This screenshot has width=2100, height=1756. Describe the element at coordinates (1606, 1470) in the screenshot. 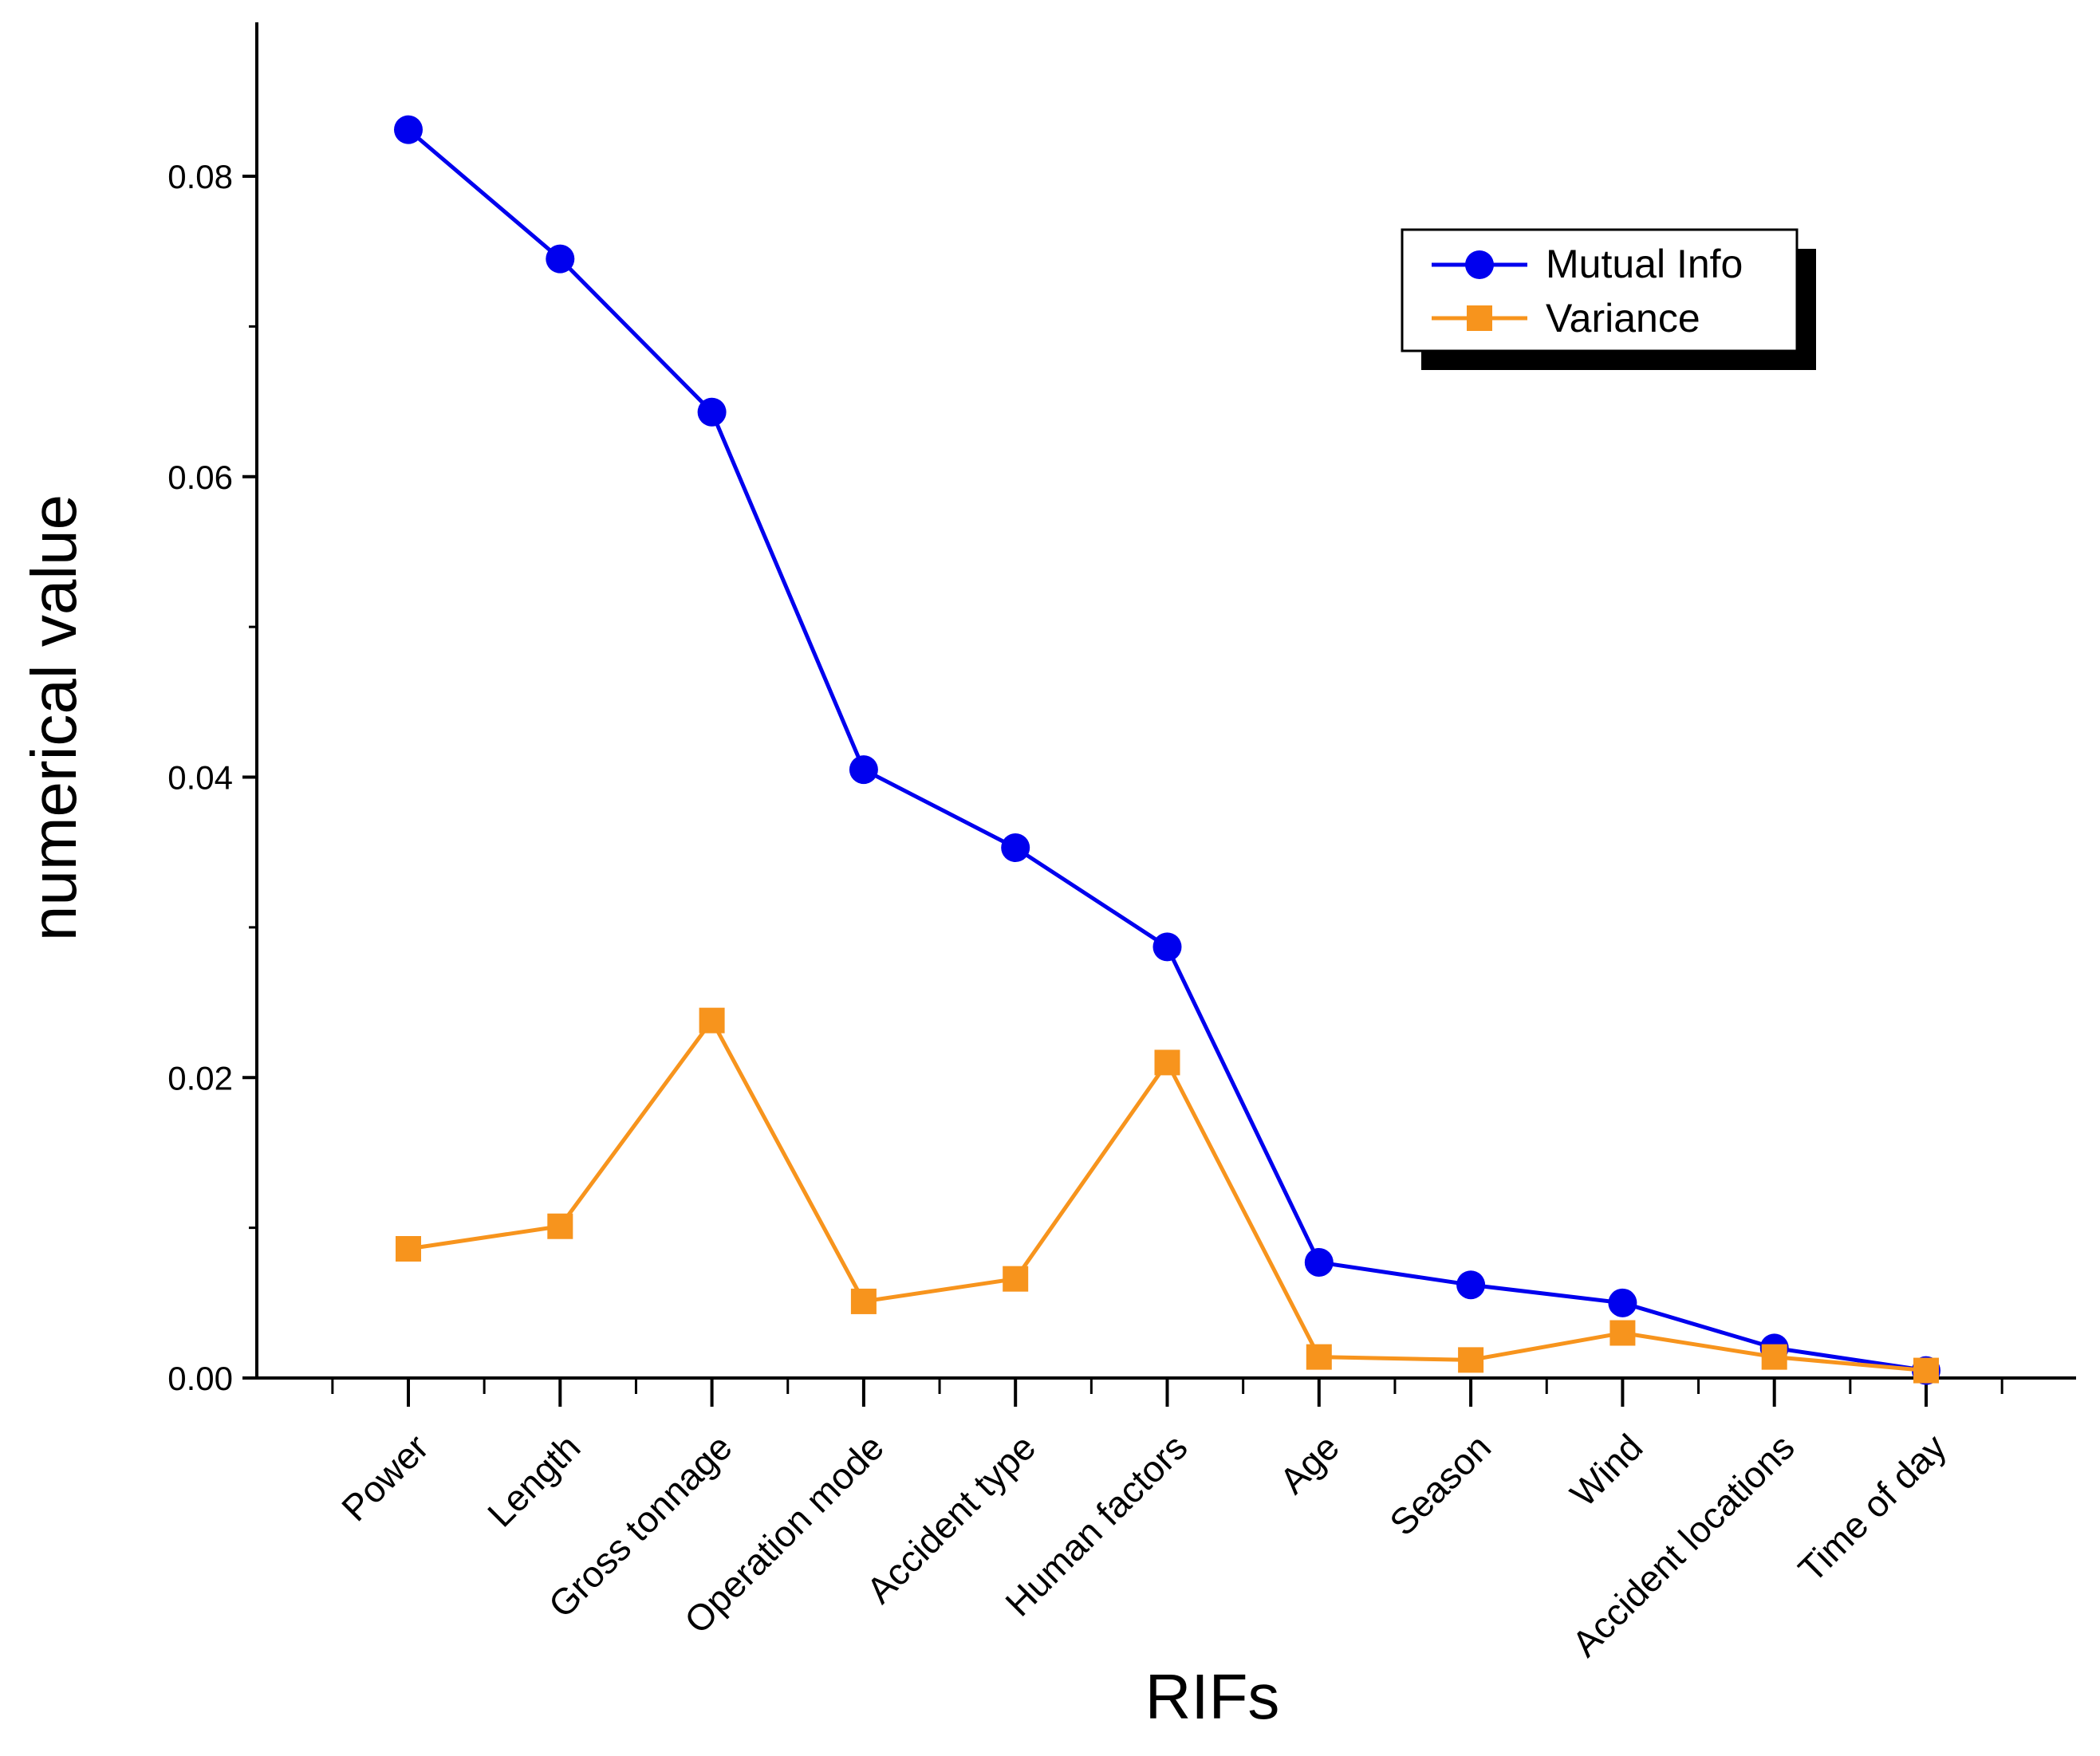

I see `x-tick-label: Wind` at that location.